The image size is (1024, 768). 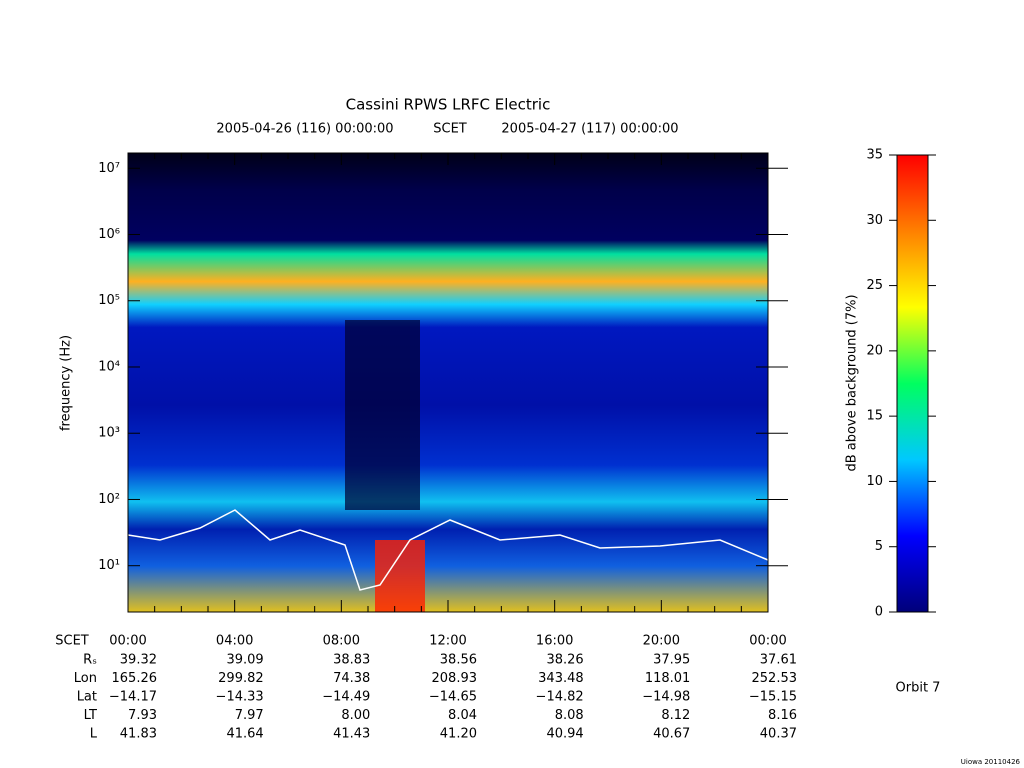 What do you see at coordinates (304, 129) in the screenshot?
I see `subtitle: 2005-04-26 (116) 00:00:00` at bounding box center [304, 129].